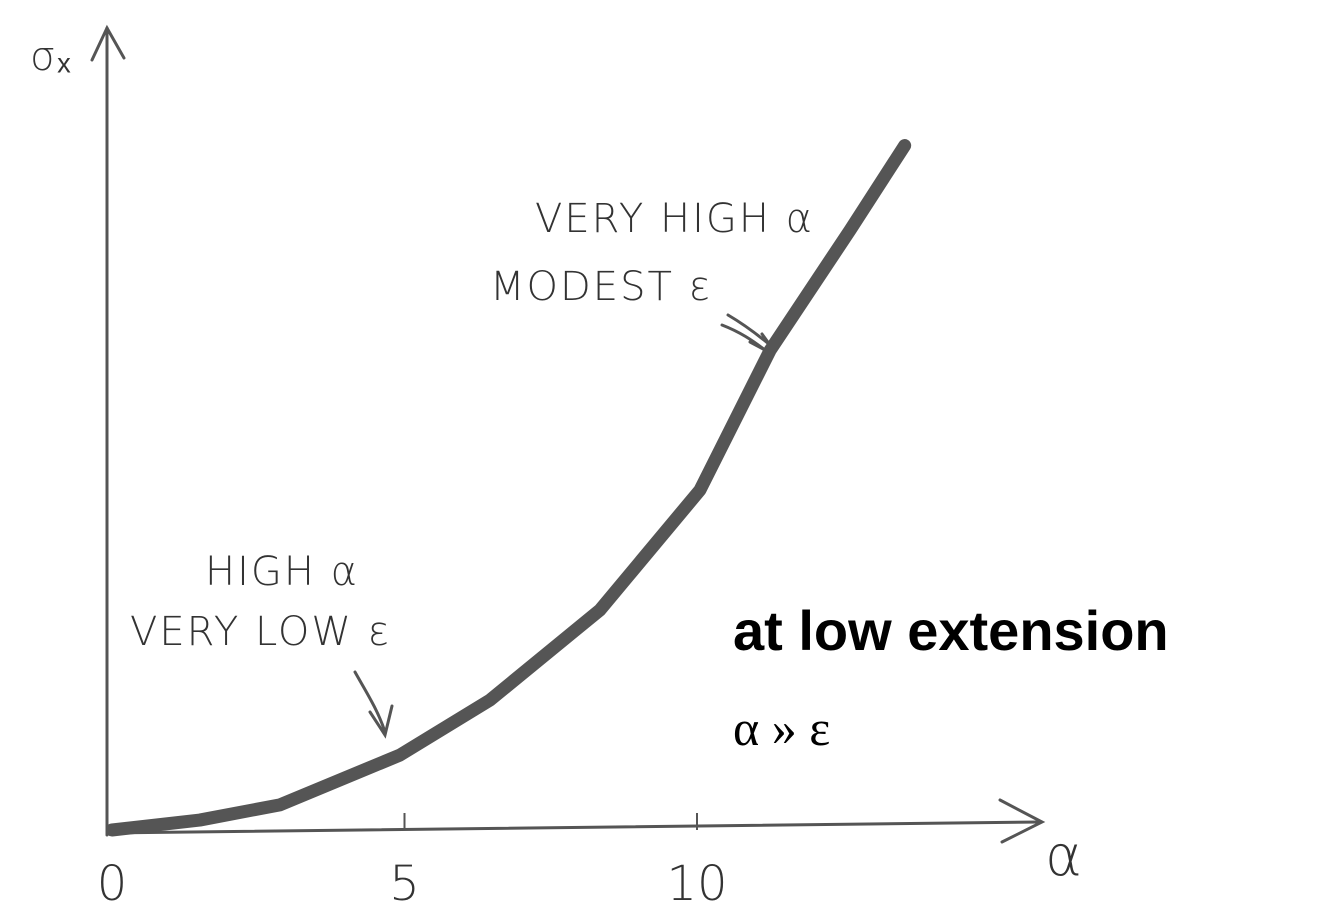 The width and height of the screenshot is (1320, 909). I want to click on x-axis-arrow, so click(1022, 821).